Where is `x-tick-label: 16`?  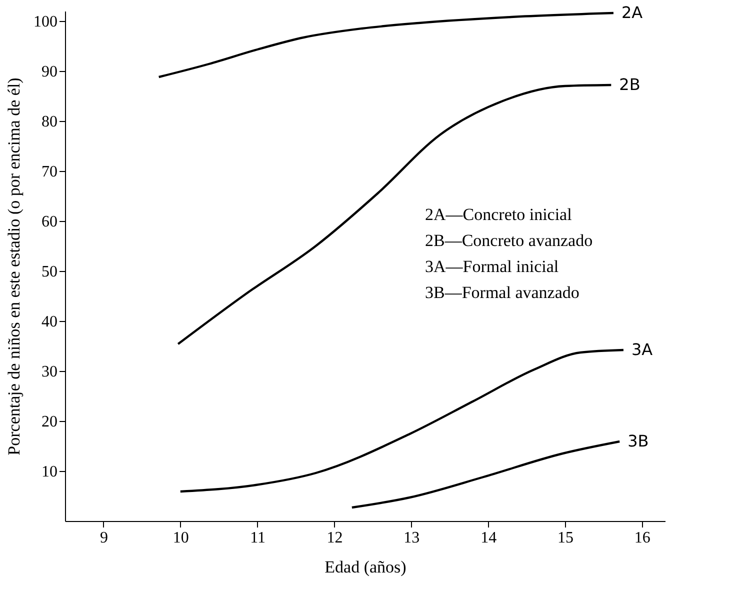
x-tick-label: 16 is located at coordinates (642, 538).